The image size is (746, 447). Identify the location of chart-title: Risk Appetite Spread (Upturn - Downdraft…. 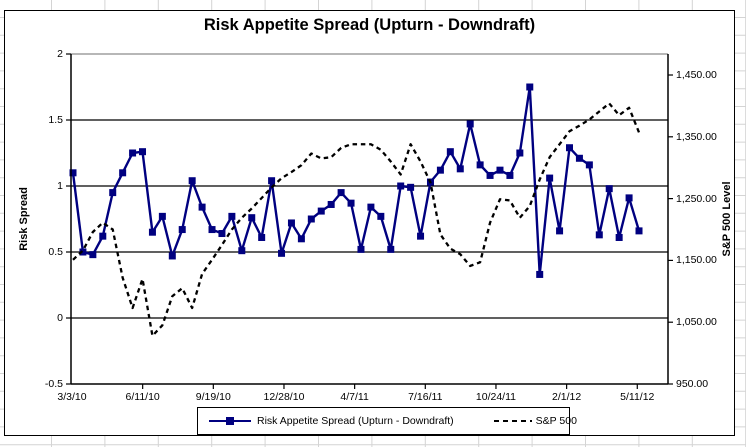
(369, 25).